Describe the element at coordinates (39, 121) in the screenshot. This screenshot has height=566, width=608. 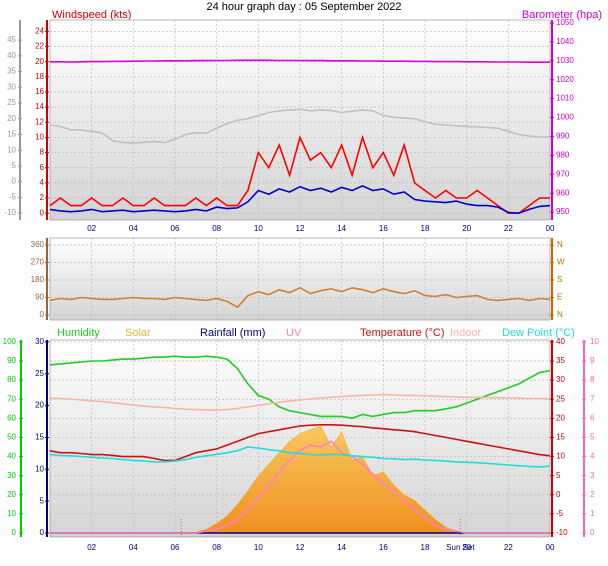
I see `y-tick-label: 12` at that location.